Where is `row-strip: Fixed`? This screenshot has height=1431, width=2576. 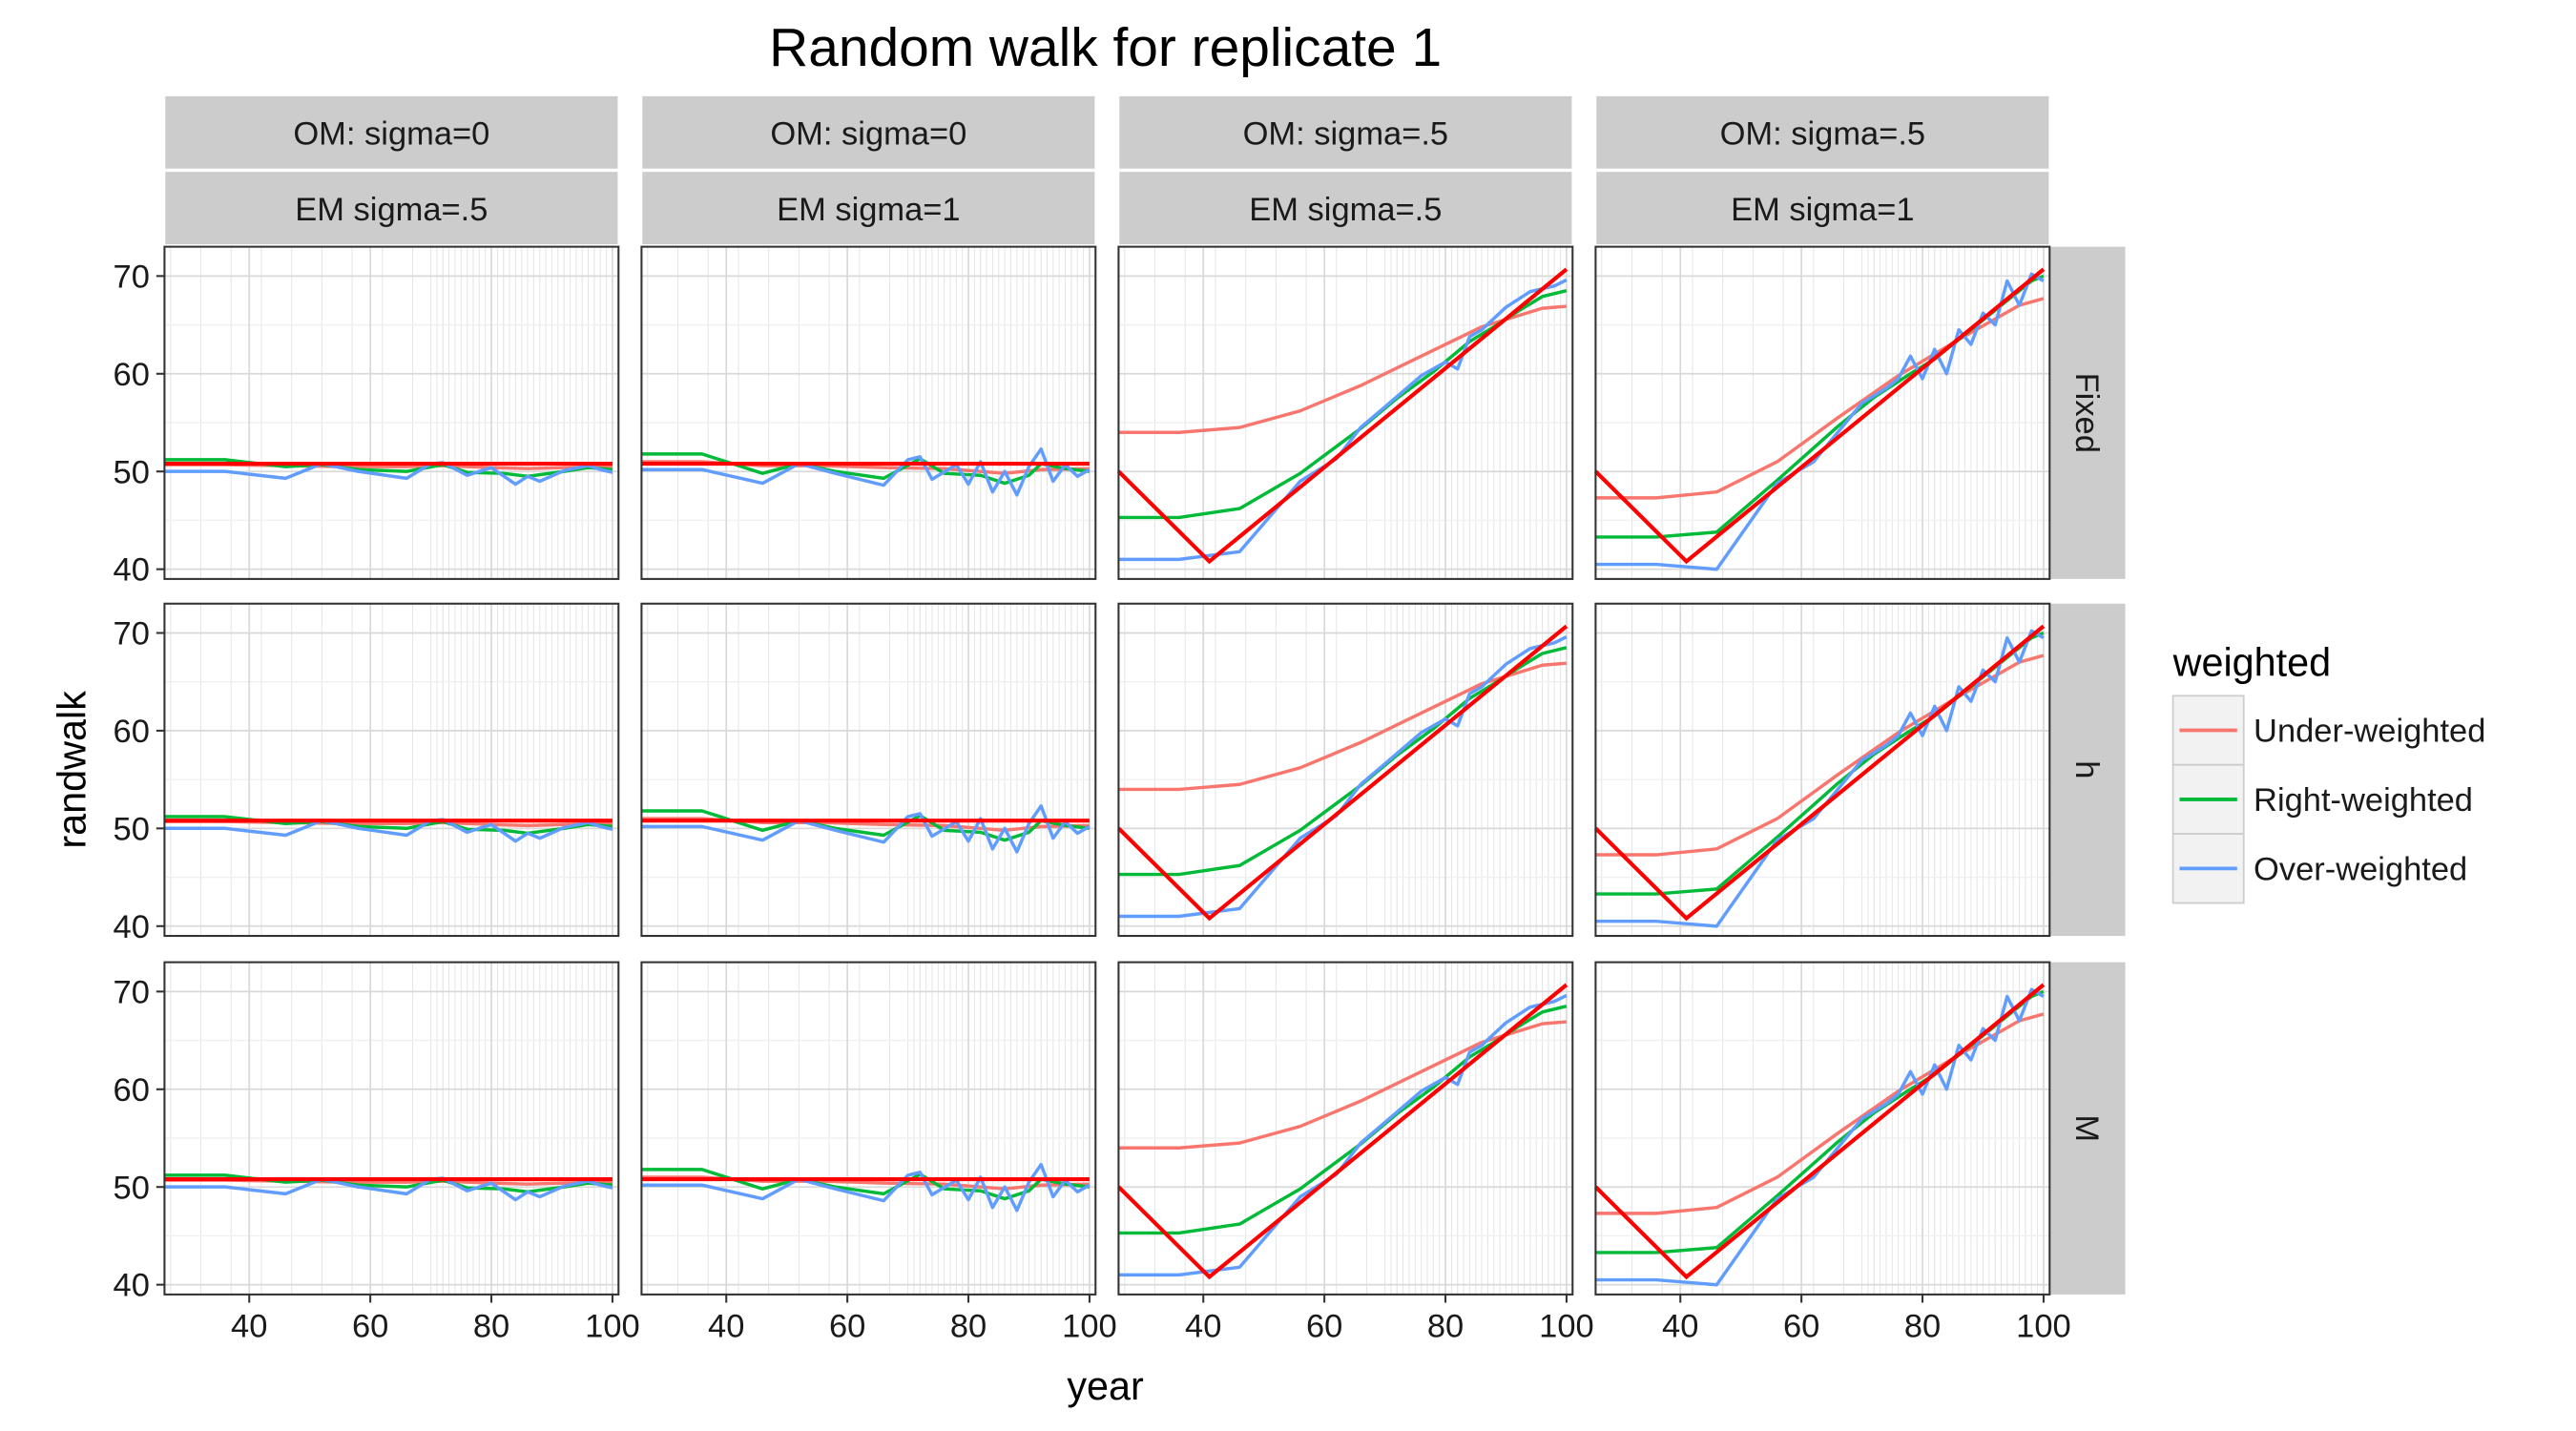 row-strip: Fixed is located at coordinates (2087, 412).